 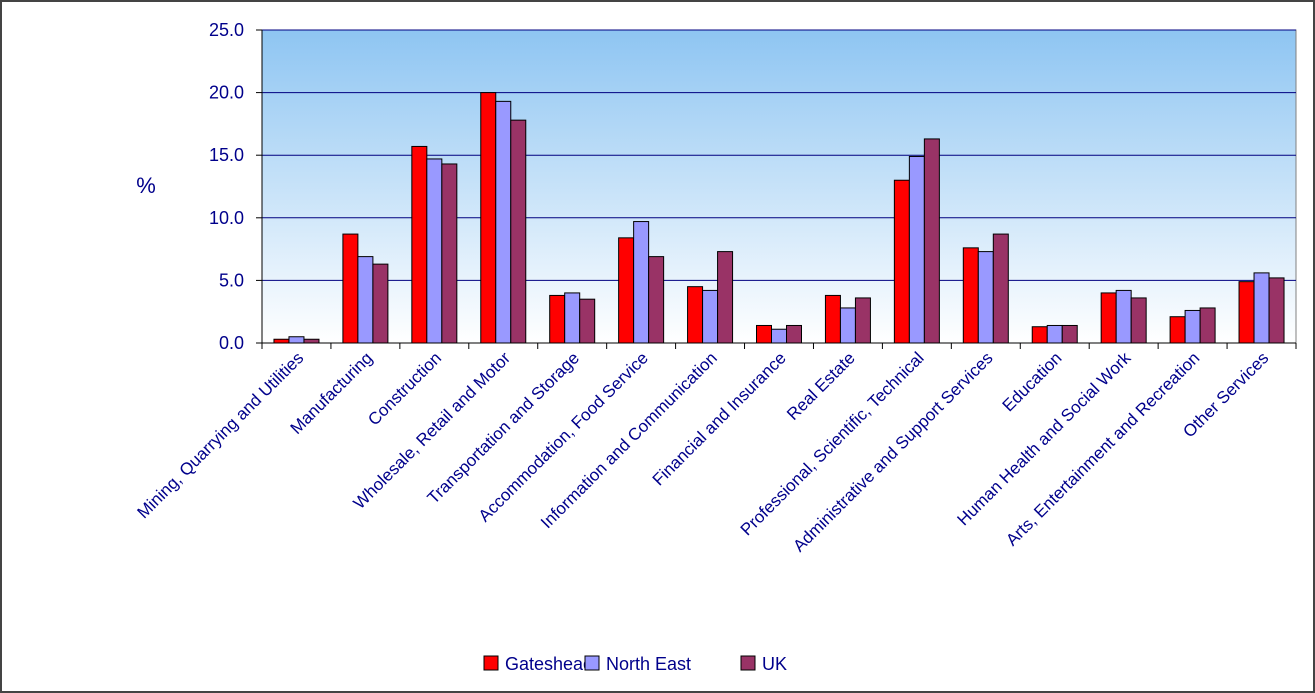 I want to click on legend: Gateshead North East UK, so click(x=635, y=664).